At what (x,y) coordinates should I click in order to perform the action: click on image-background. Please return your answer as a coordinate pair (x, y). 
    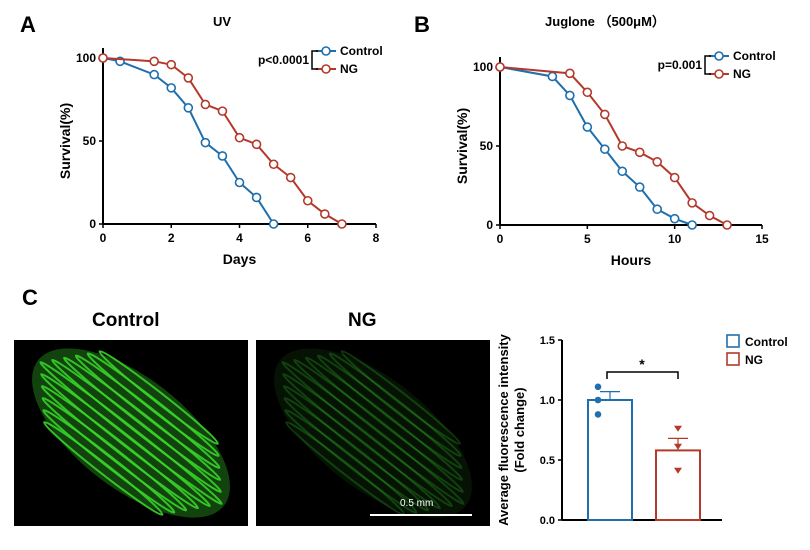
    Looking at the image, I should click on (373, 433).